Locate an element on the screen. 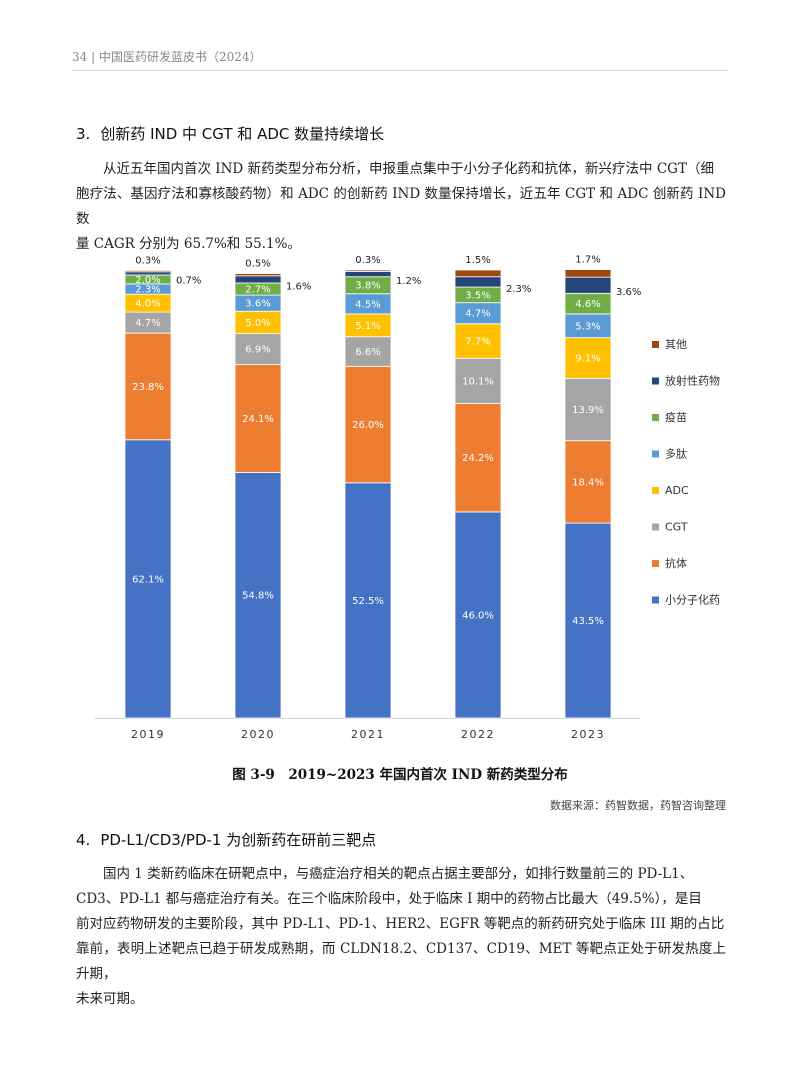 The width and height of the screenshot is (800, 1086). bar-data-label: 23.8% is located at coordinates (148, 387).